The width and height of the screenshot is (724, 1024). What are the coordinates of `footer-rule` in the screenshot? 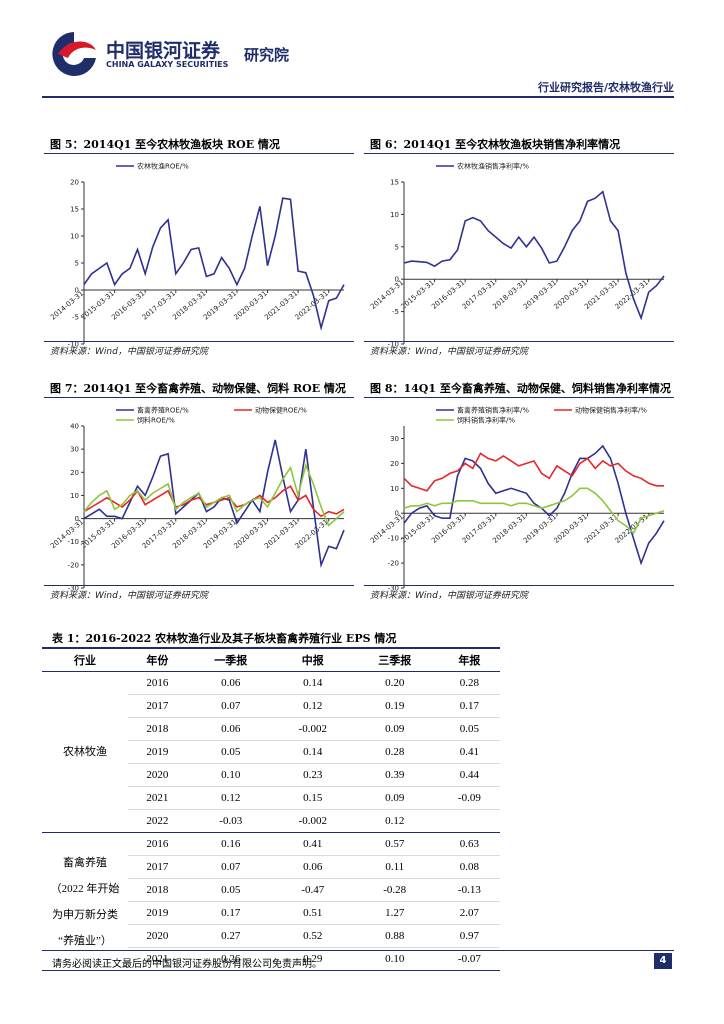 It's located at (358, 950).